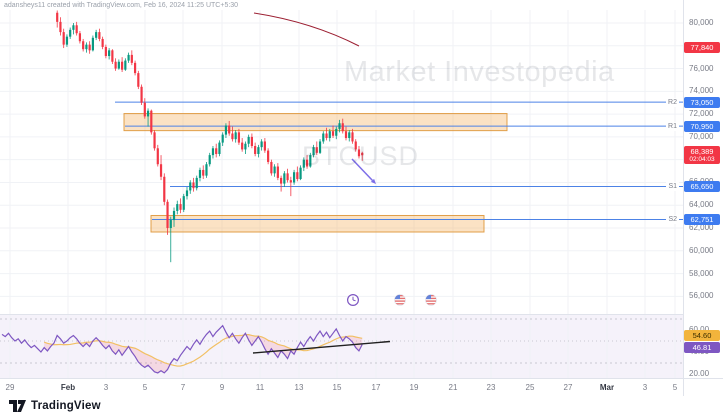  What do you see at coordinates (672, 126) in the screenshot?
I see `pivot-label-R1: R1` at bounding box center [672, 126].